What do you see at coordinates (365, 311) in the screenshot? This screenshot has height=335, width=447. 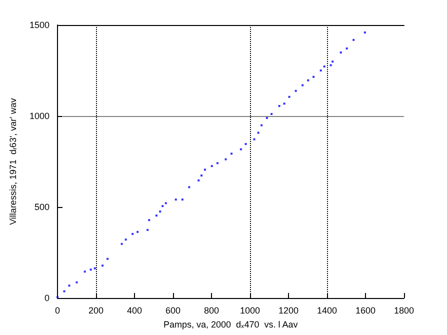 I see `x-tick-label: 1600` at bounding box center [365, 311].